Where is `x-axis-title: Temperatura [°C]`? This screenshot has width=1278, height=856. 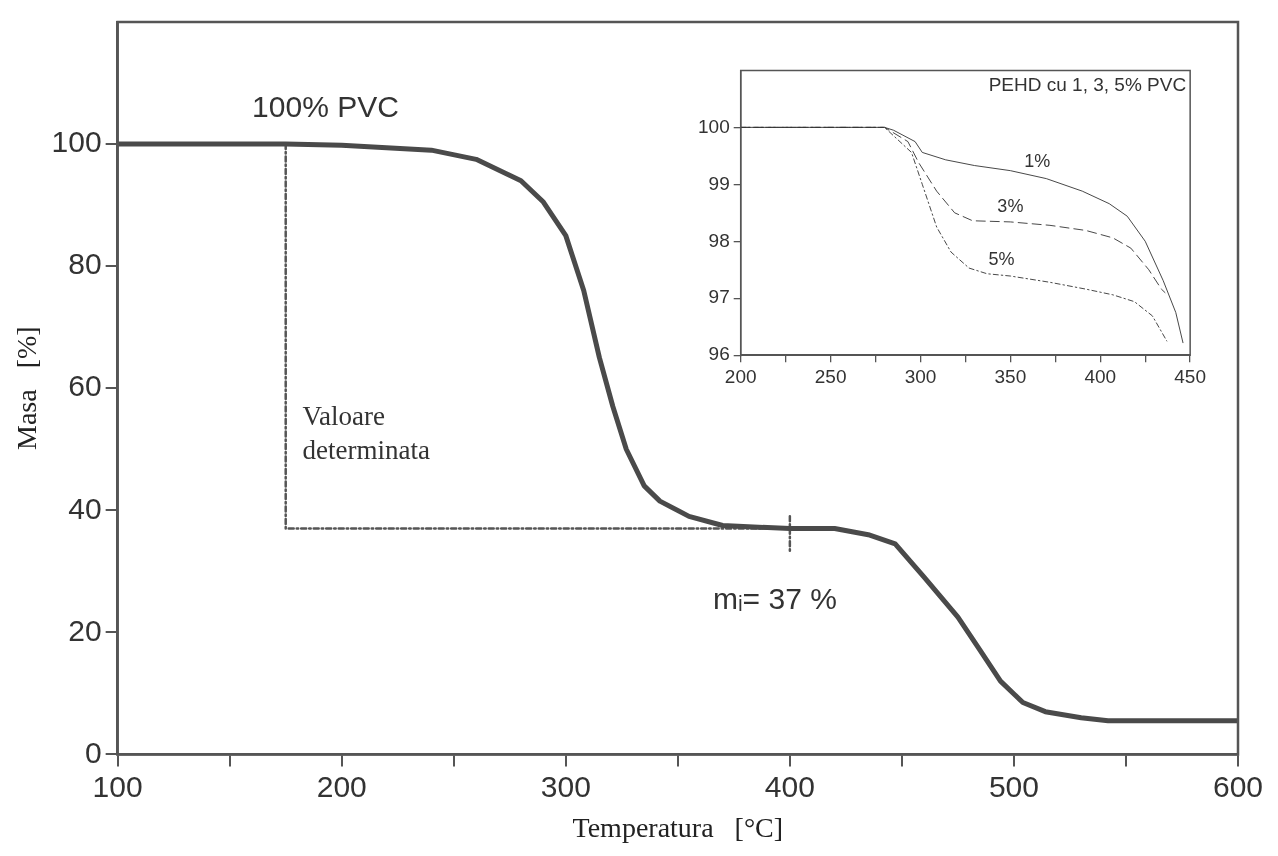 x-axis-title: Temperatura [°C] is located at coordinates (678, 827).